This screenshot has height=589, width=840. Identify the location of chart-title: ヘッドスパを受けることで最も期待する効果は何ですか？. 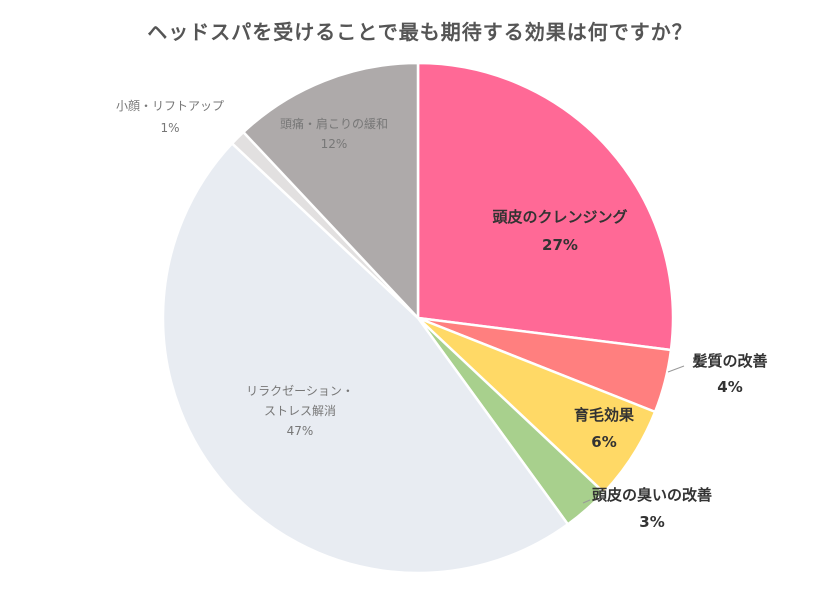
(420, 32).